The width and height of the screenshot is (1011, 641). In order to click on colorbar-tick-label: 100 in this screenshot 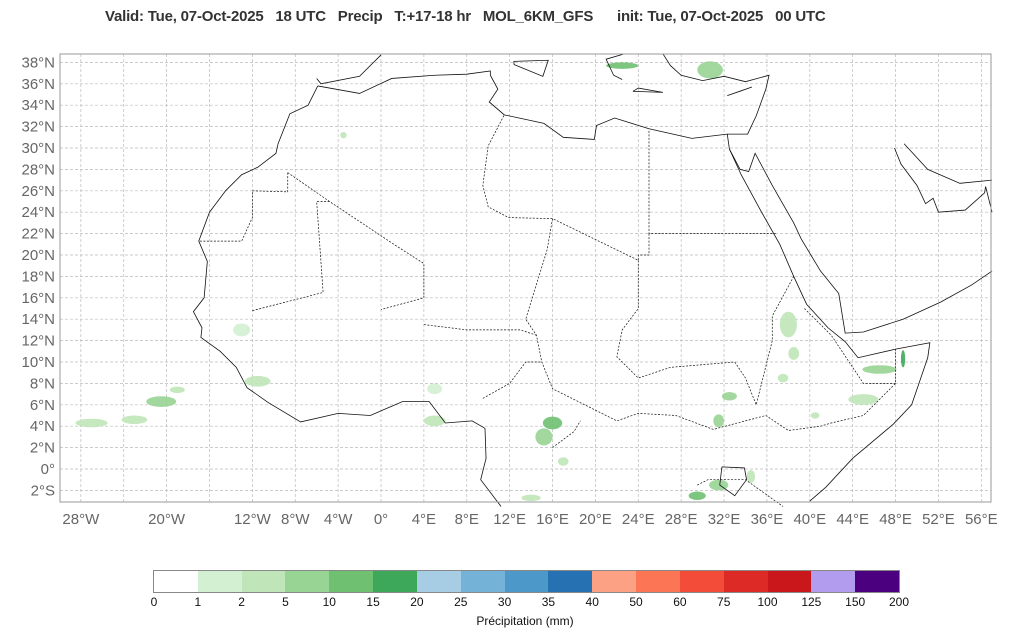, I will do `click(767, 602)`.